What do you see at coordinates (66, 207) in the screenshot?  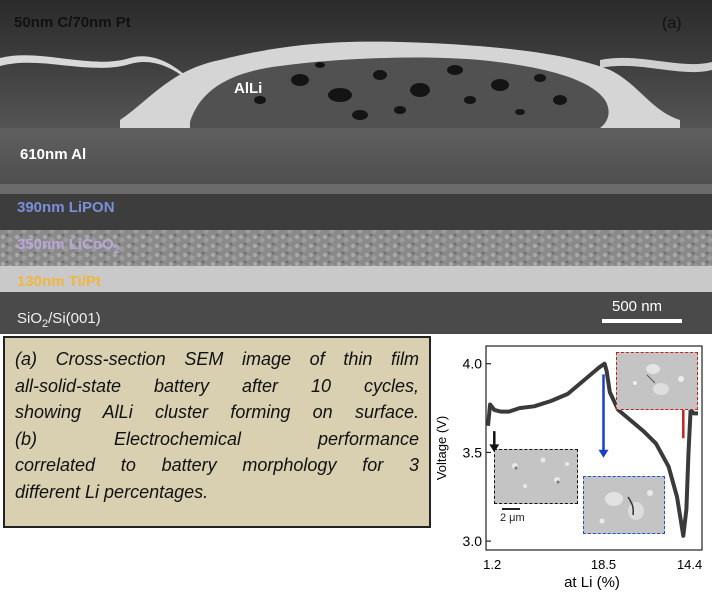 I see `layer-label-lipon: 390nm LiPON` at bounding box center [66, 207].